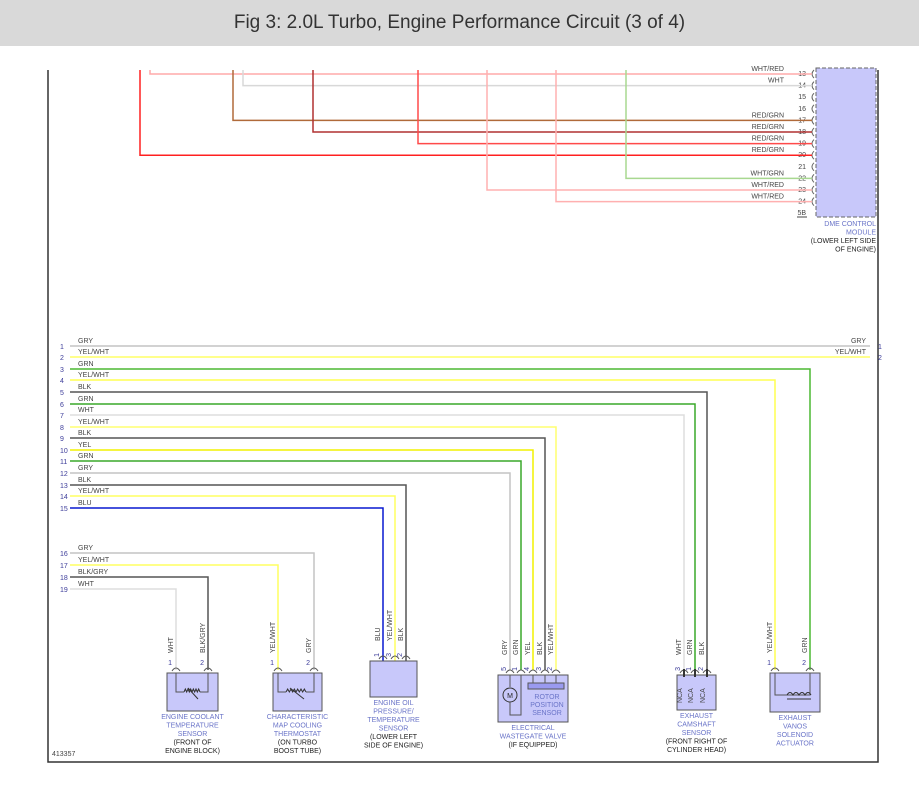 This screenshot has width=919, height=793. Describe the element at coordinates (297, 726) in the screenshot. I see `component-name: MAP COOLING` at that location.